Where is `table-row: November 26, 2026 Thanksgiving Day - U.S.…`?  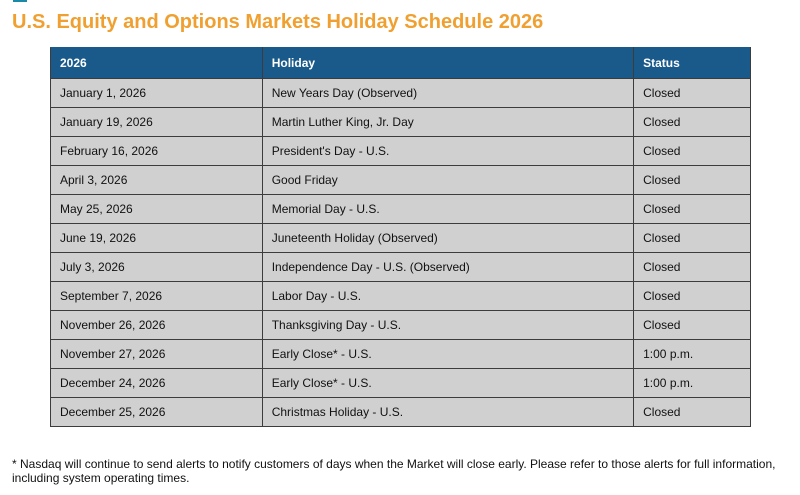
table-row: November 26, 2026 Thanksgiving Day - U.S.… is located at coordinates (400, 325).